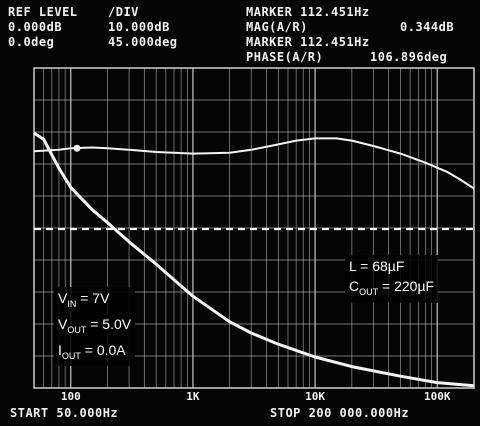 Image resolution: width=480 pixels, height=426 pixels. Describe the element at coordinates (256, 396) in the screenshot. I see `x-tick-labels: 100 1K 10K 100K` at that location.